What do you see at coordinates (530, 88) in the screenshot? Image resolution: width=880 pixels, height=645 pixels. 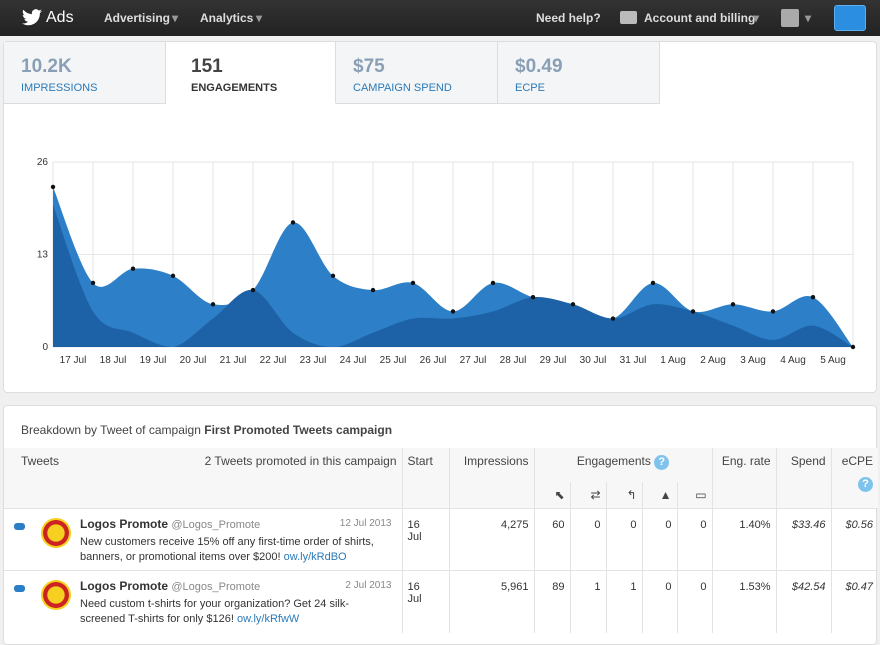 I see `tab-label: ECPE` at bounding box center [530, 88].